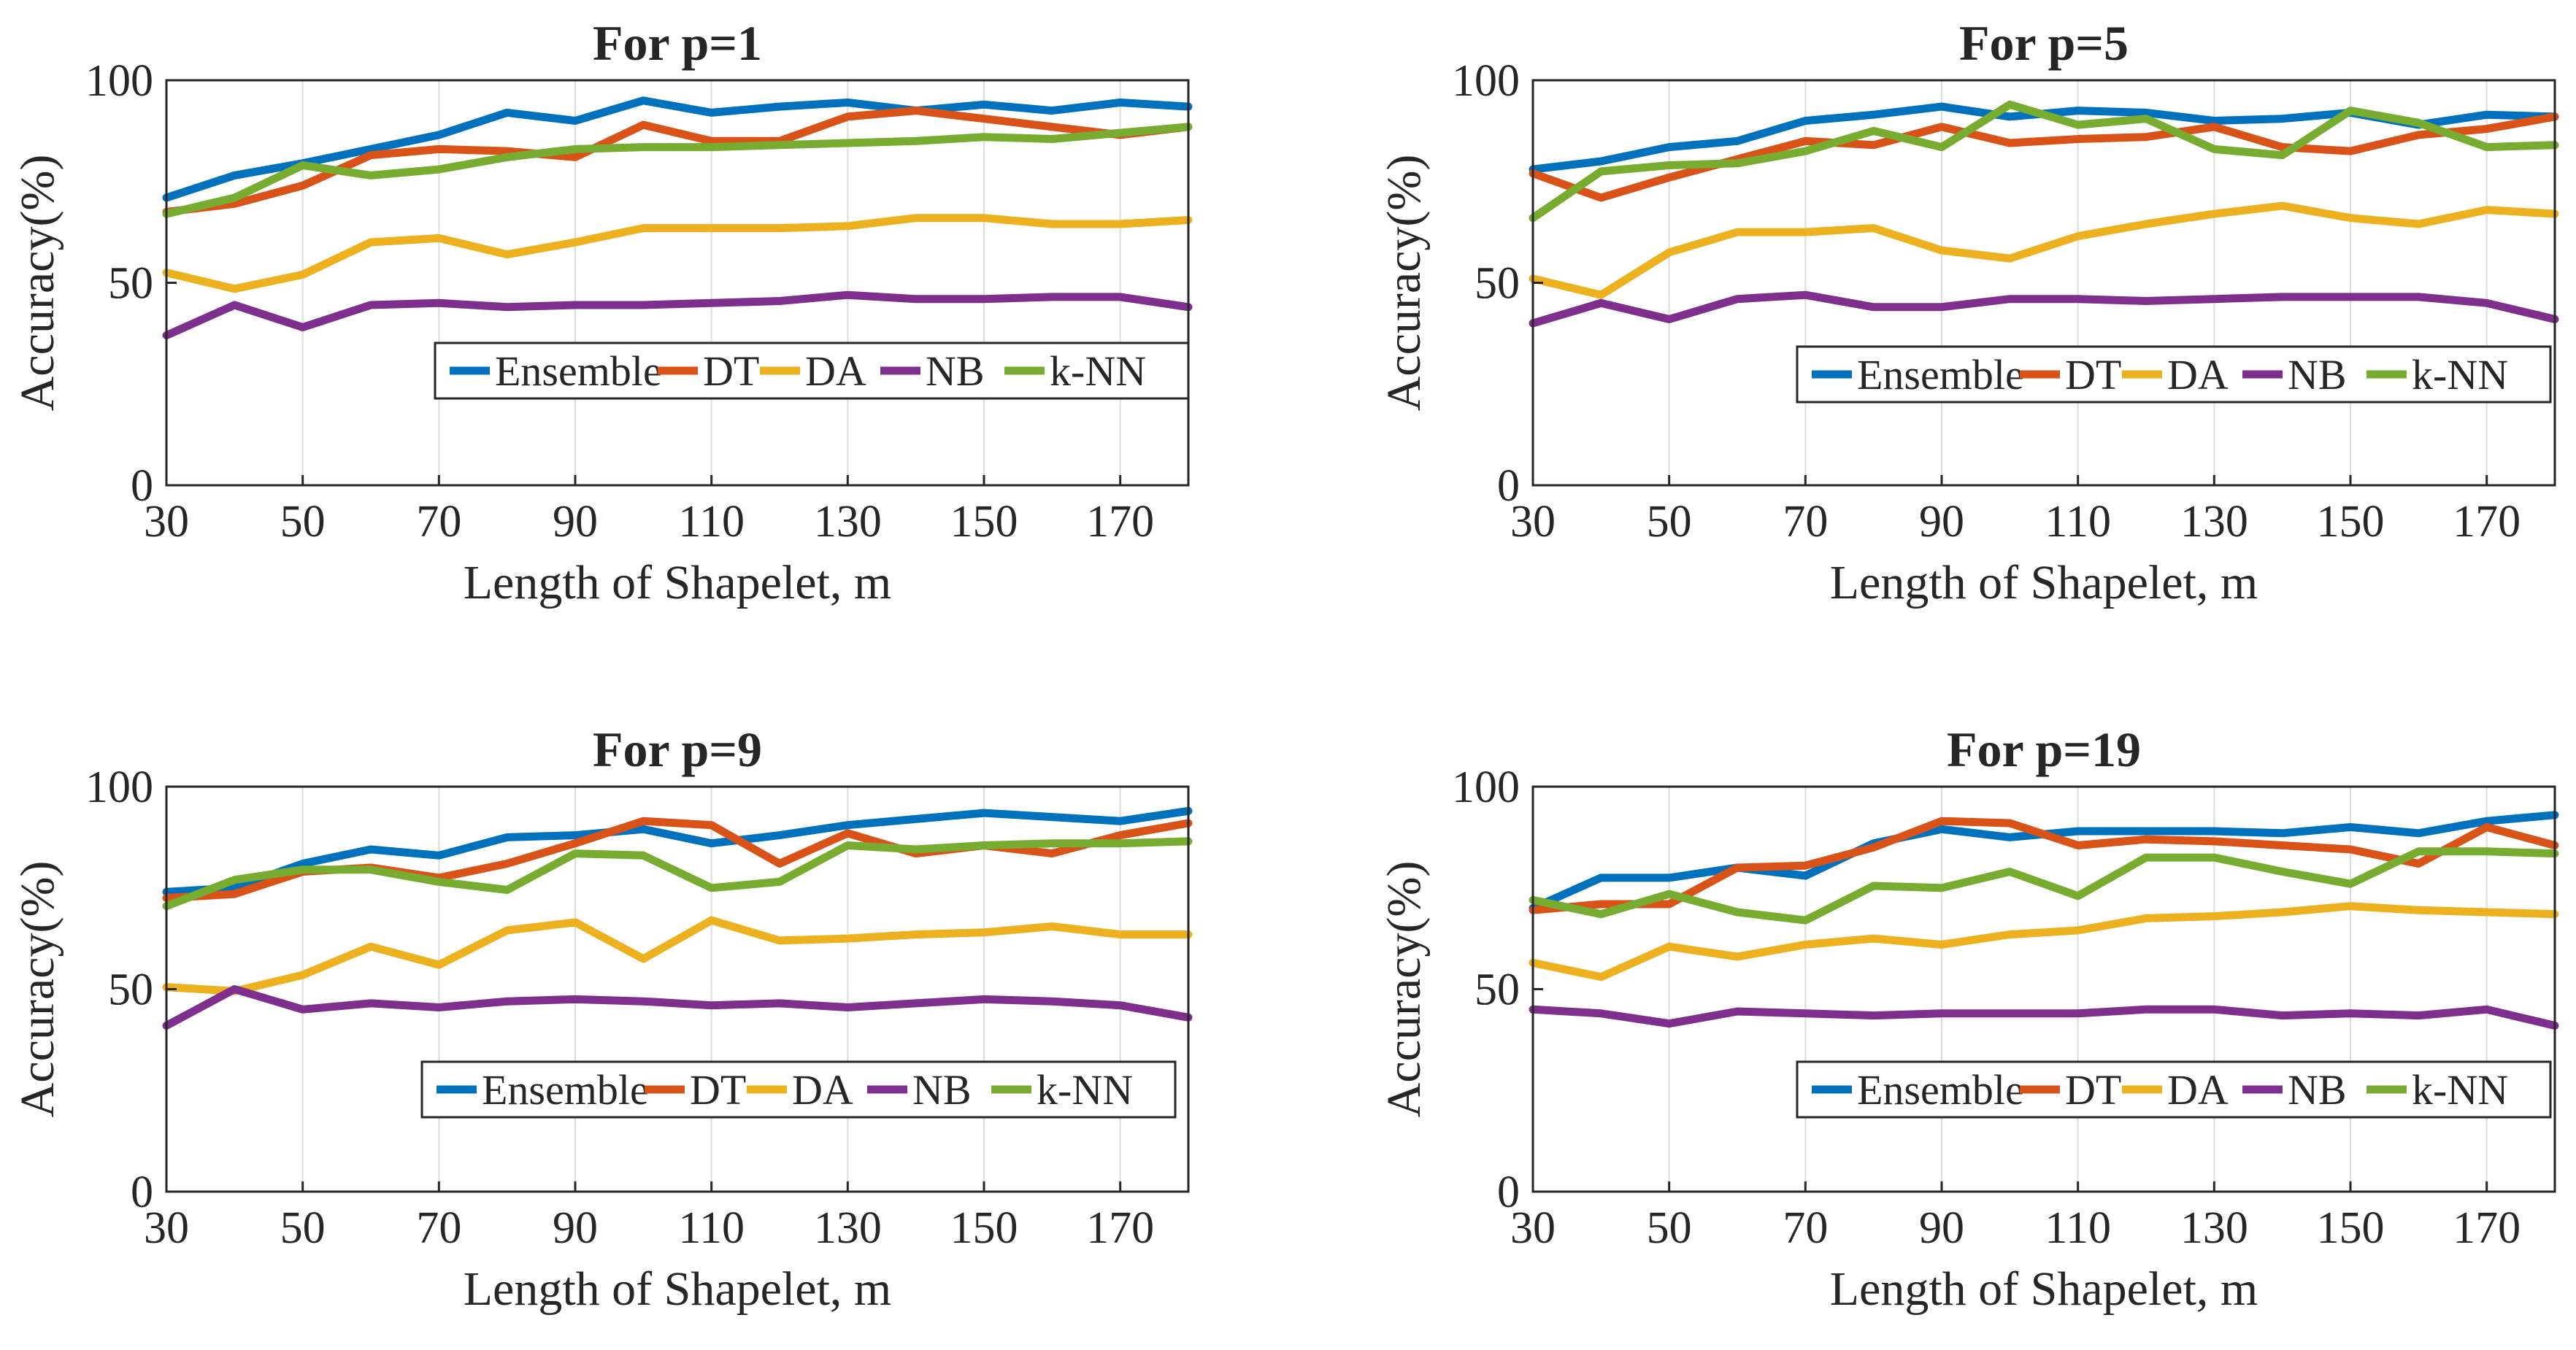 The image size is (2576, 1350). I want to click on plot-area, so click(2044, 989).